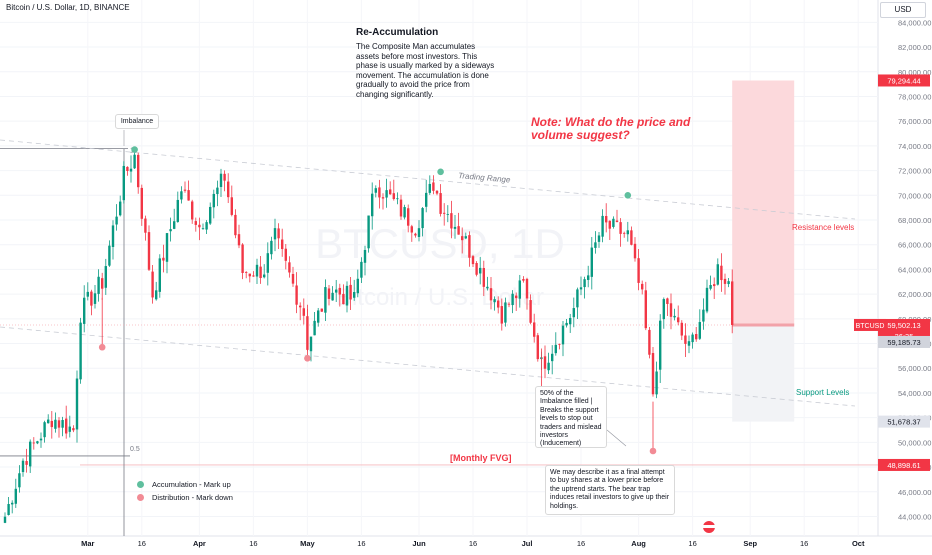 Image resolution: width=932 pixels, height=555 pixels. I want to click on target-price-tag: 79,294.44, so click(904, 80).